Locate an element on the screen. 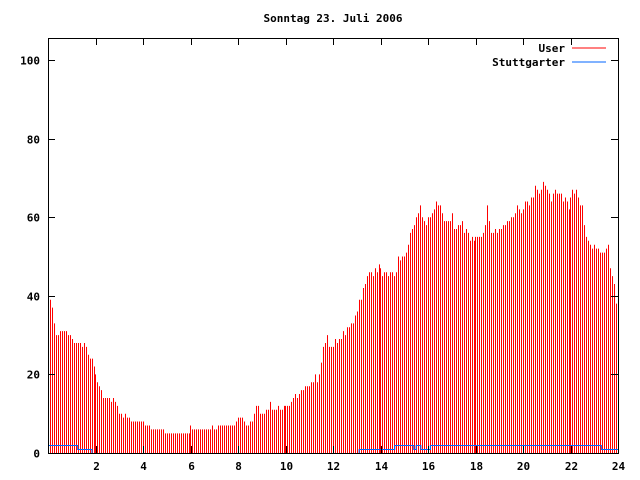 This screenshot has width=640, height=480. legend-label-stuttgarter: Stuttgarter is located at coordinates (528, 62).